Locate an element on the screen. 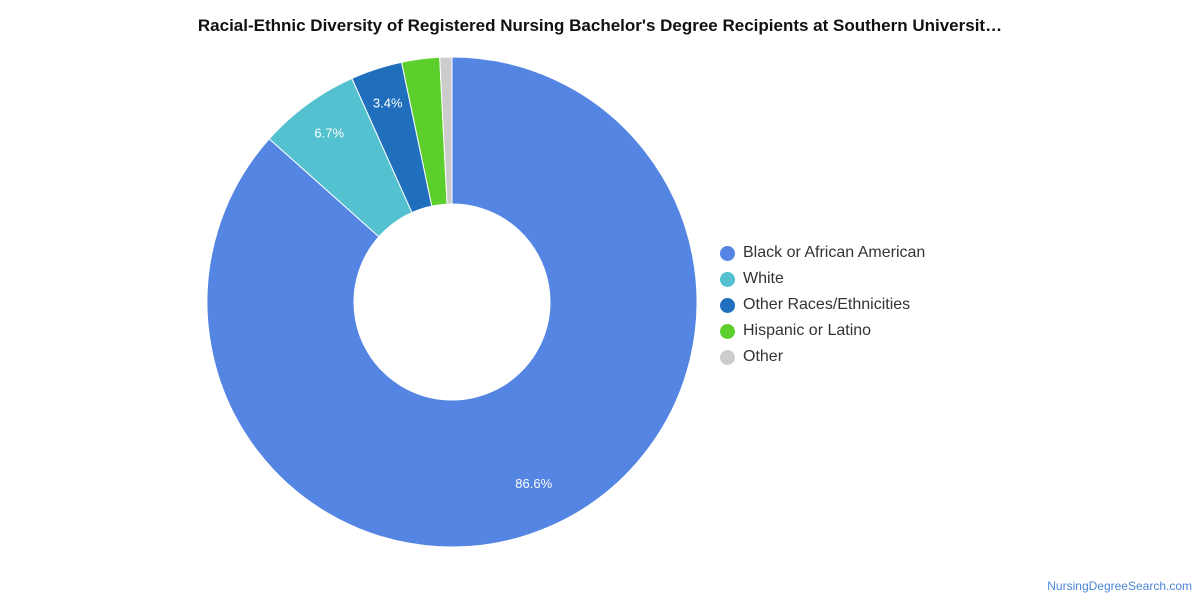 The image size is (1200, 600). legend-item: Hispanic or Latino is located at coordinates (822, 331).